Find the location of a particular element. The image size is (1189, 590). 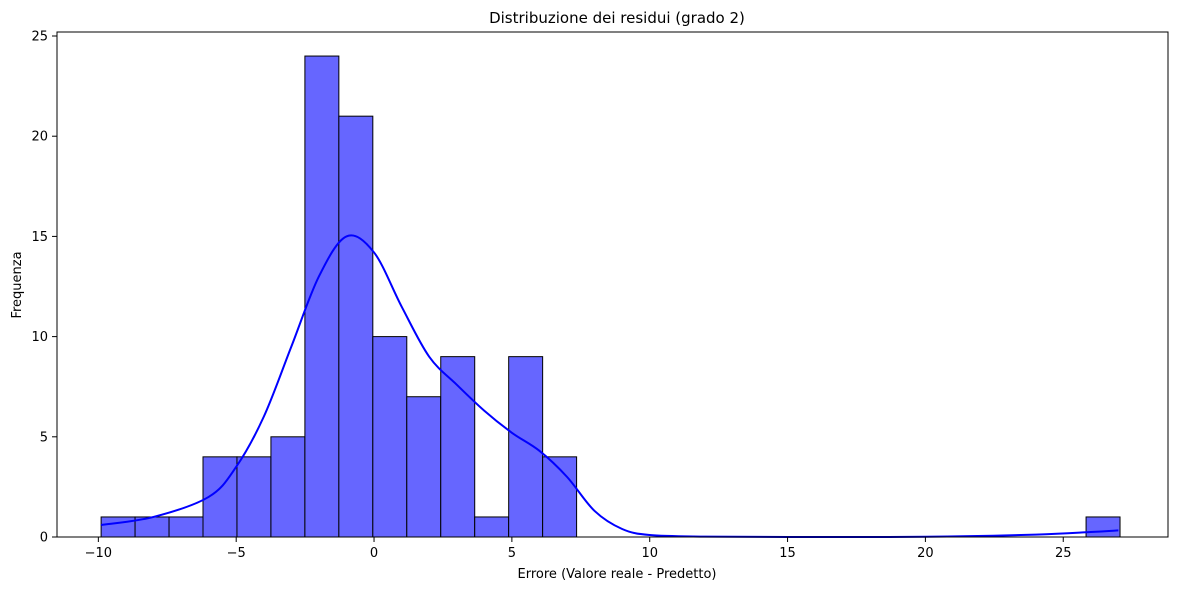

x-tick-label: −10 is located at coordinates (98, 553).